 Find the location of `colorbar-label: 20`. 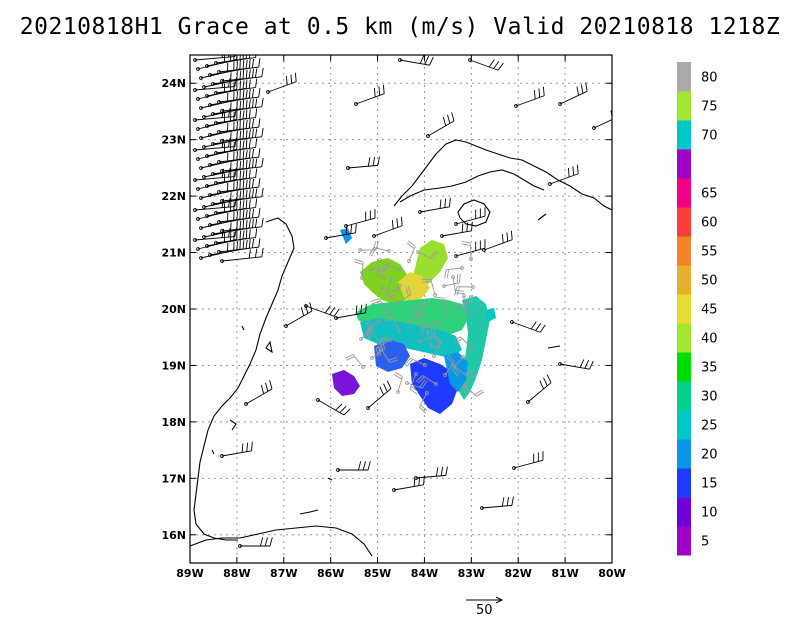

colorbar-label: 20 is located at coordinates (709, 455).